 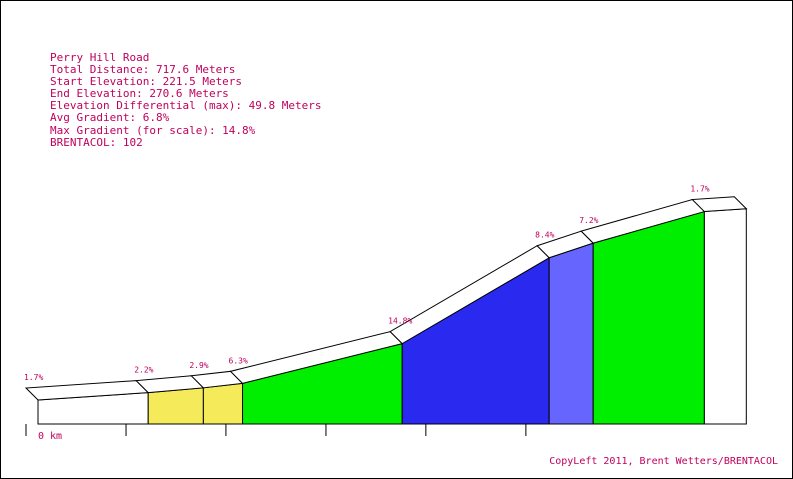 I want to click on max-gradient: Max Gradient (for scale): 14.8%, so click(x=153, y=130).